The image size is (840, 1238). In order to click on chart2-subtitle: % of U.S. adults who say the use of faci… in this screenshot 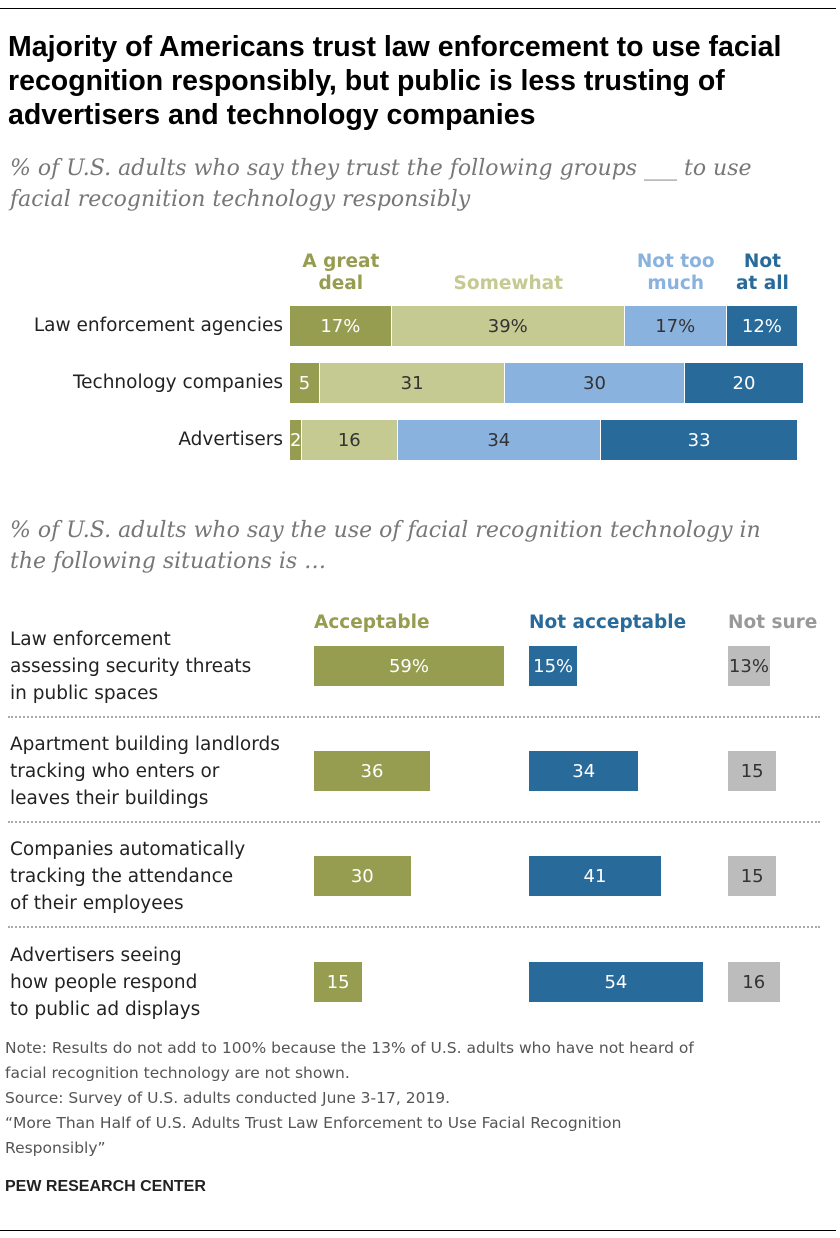, I will do `click(385, 546)`.